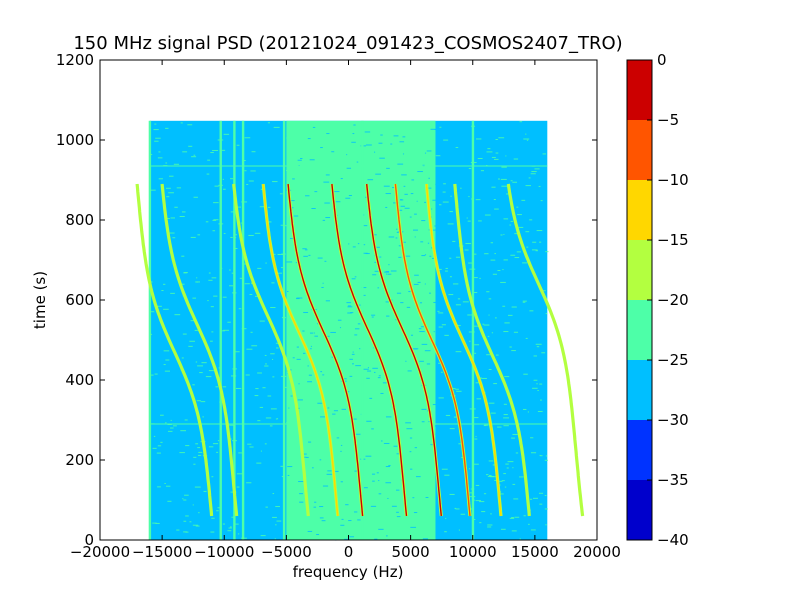  I want to click on x-tick-label: 20000, so click(597, 552).